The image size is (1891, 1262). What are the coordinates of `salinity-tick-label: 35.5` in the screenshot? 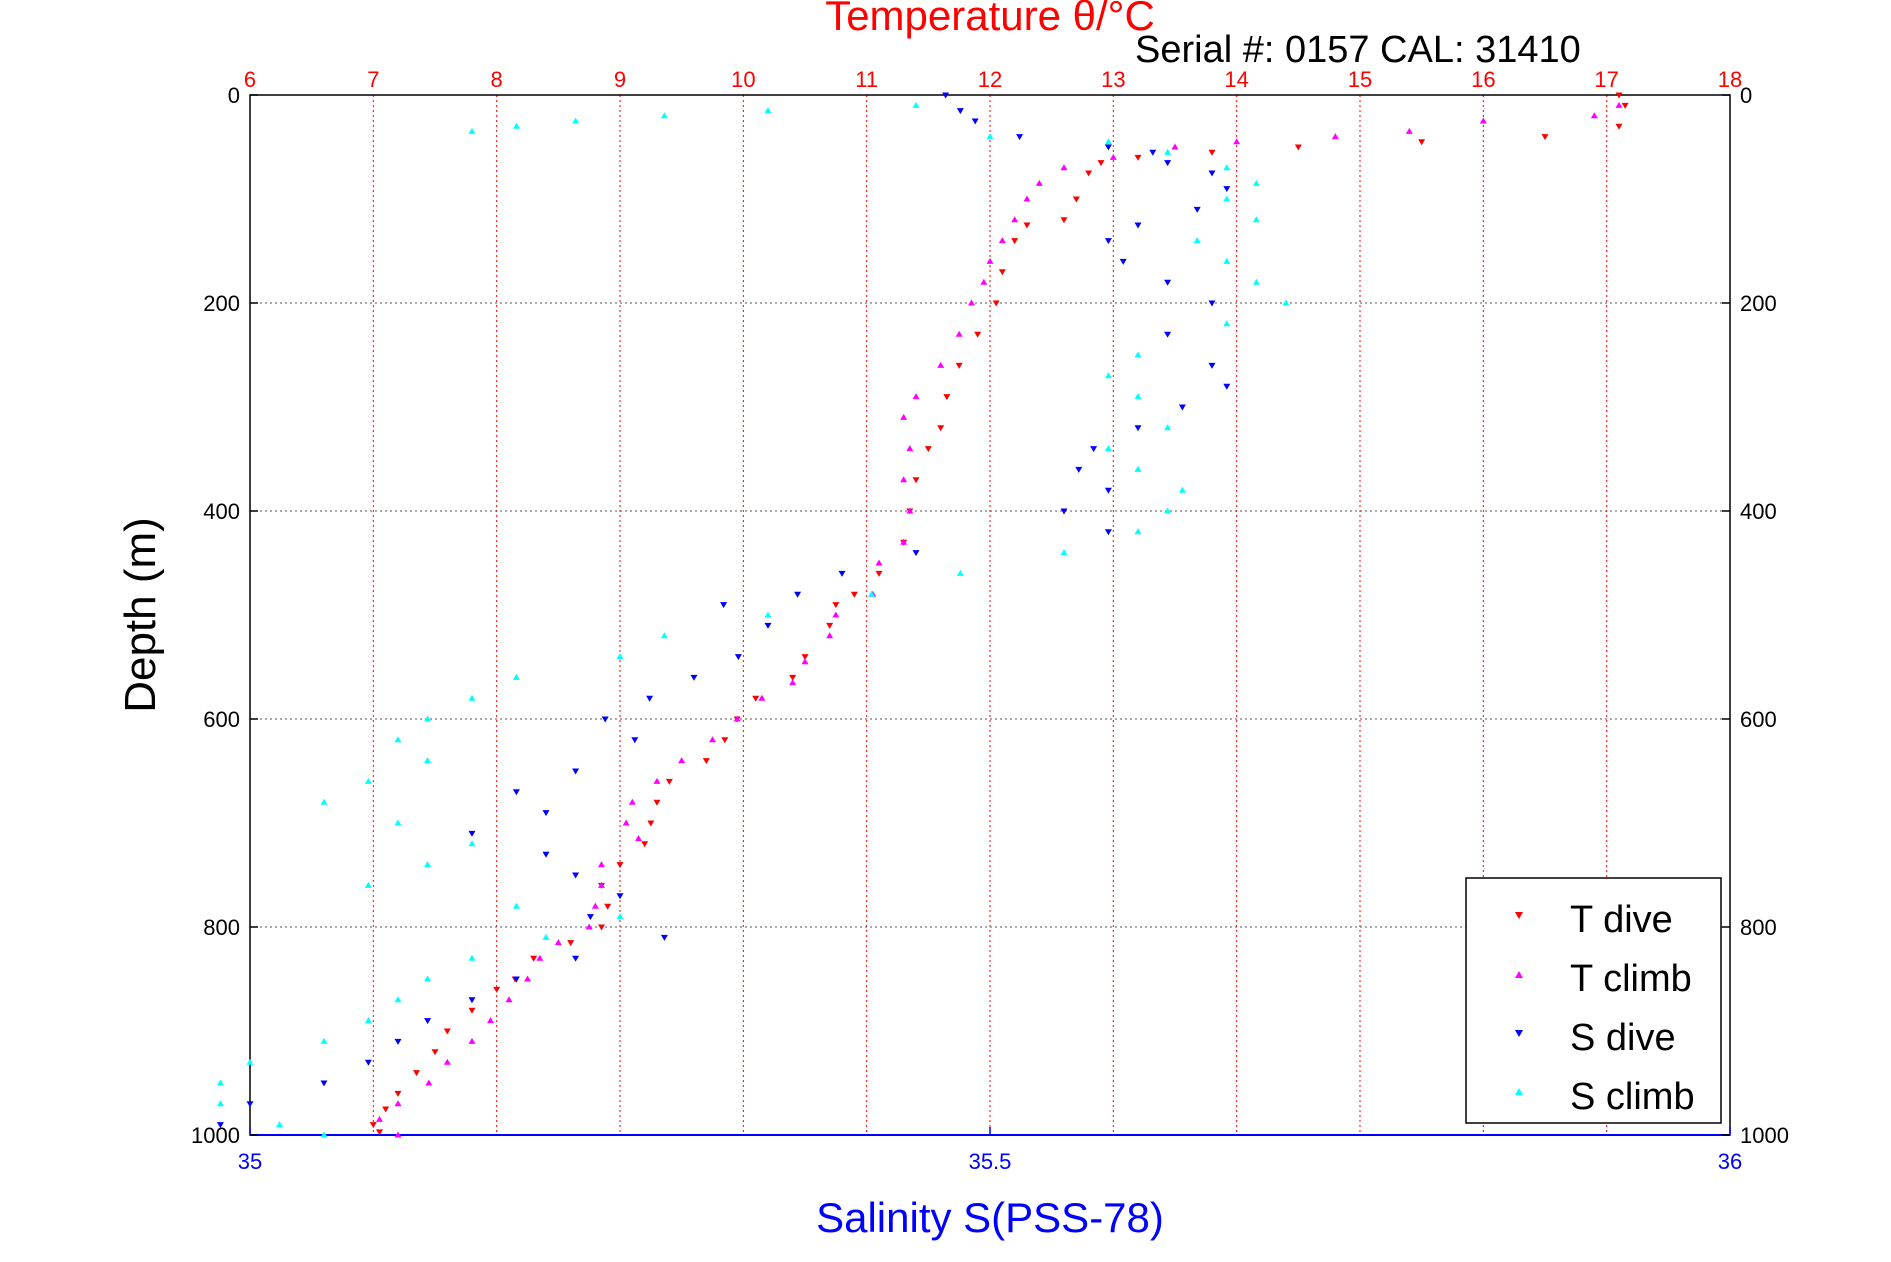 It's located at (990, 1161).